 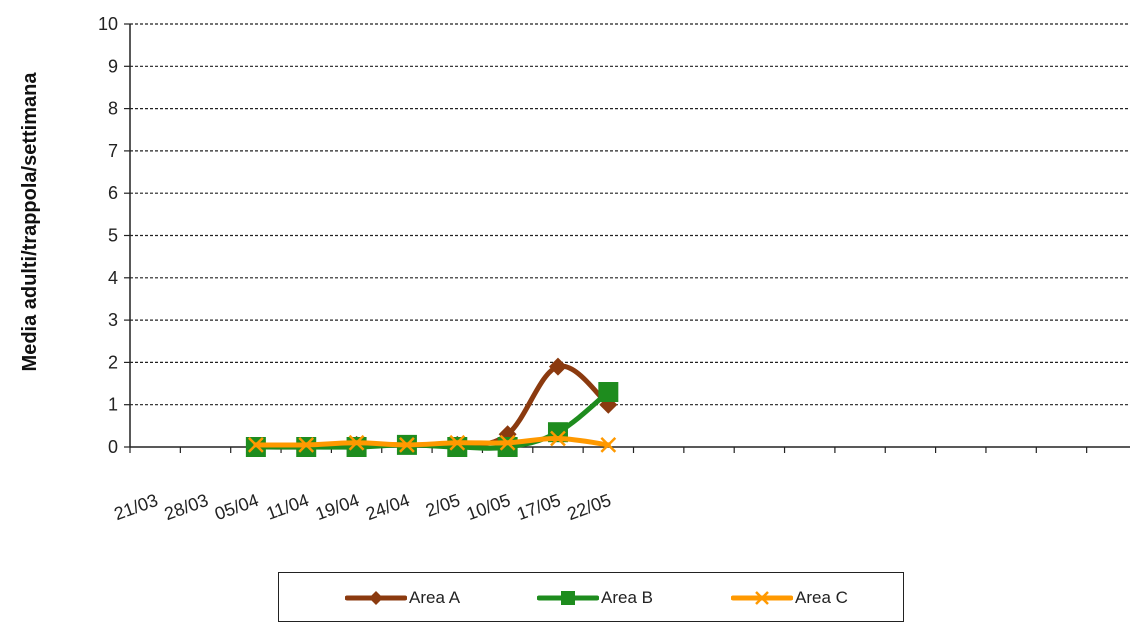 What do you see at coordinates (113, 151) in the screenshot?
I see `y-tick-label-7: 7` at bounding box center [113, 151].